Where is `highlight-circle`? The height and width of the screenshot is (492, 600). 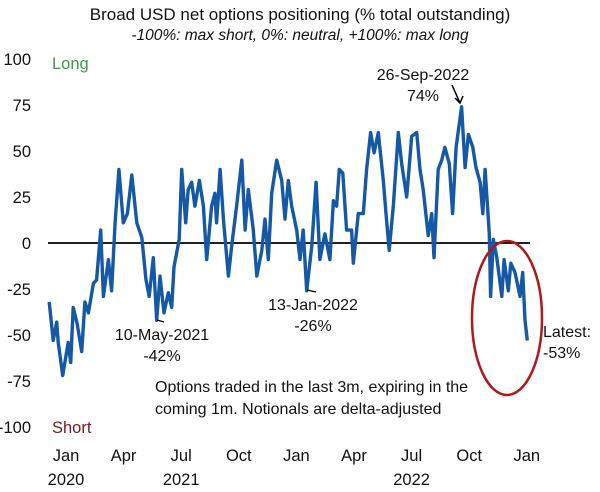
highlight-circle is located at coordinates (507, 318).